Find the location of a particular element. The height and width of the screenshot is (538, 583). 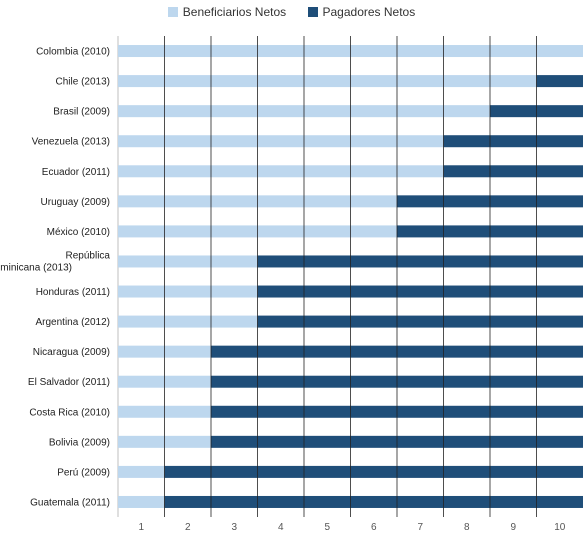

legend-swatch-beneficiarios is located at coordinates (172, 12).